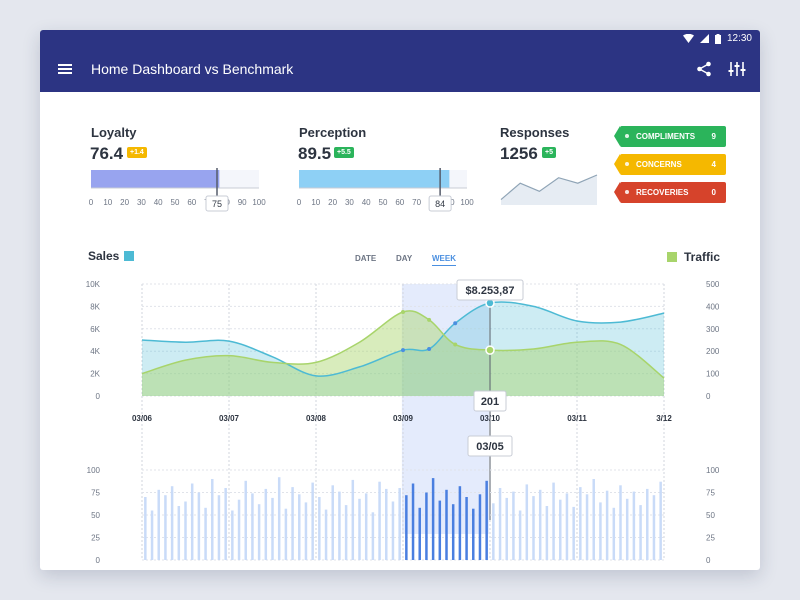  I want to click on perception-scale-tick: 20, so click(332, 202).